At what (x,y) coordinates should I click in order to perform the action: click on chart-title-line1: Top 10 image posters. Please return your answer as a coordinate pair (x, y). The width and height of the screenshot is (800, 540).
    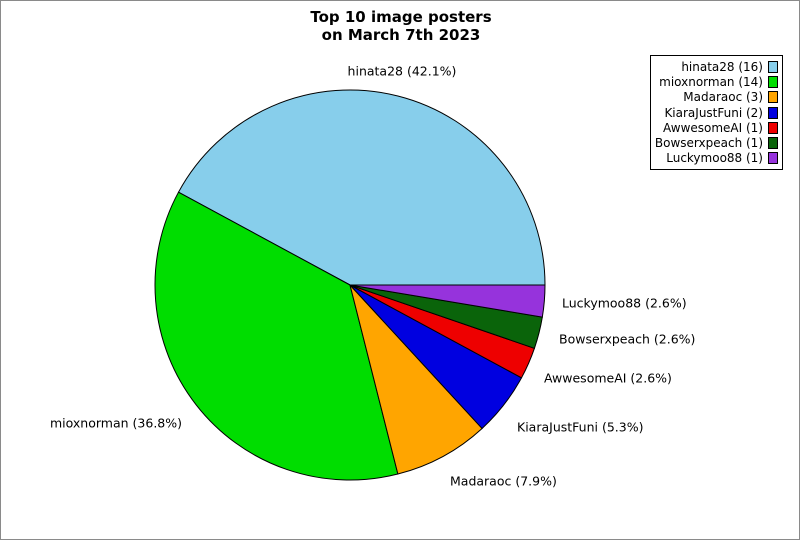
    Looking at the image, I should click on (401, 17).